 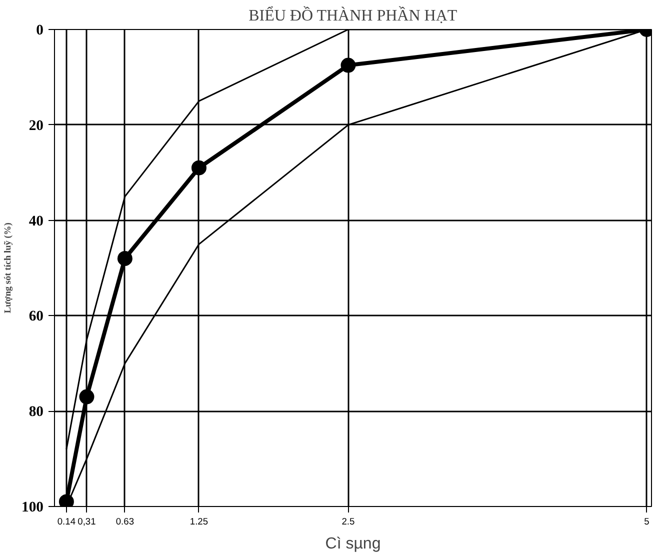 I want to click on x-tick-label: 0.14, so click(x=66, y=521).